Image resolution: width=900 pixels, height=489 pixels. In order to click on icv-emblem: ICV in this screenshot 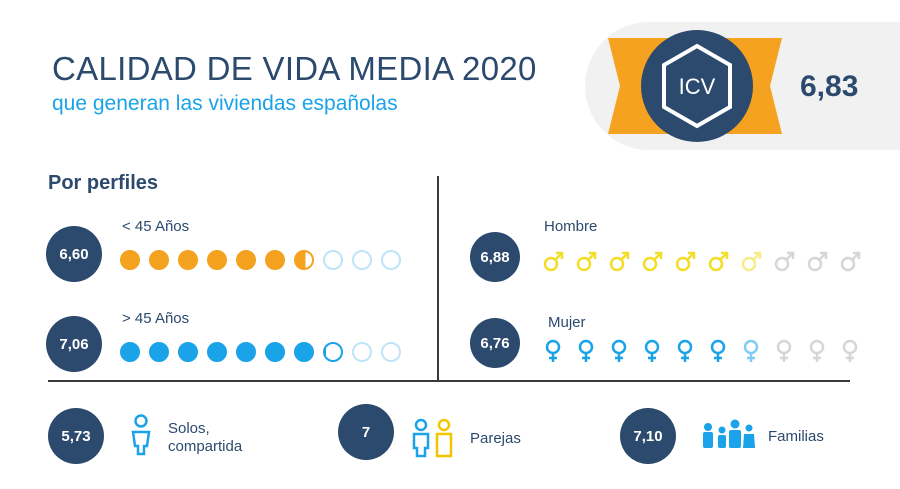, I will do `click(695, 86)`.